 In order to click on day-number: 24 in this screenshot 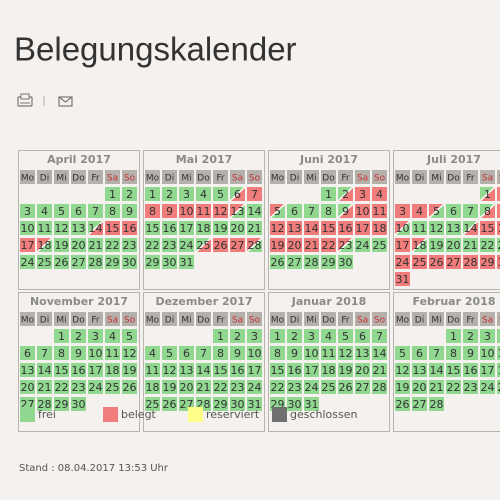, I will do `click(96, 387)`.